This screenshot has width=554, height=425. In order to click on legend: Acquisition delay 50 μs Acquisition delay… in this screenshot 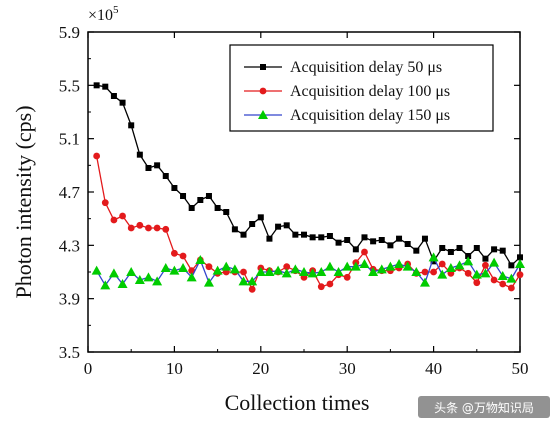, I will do `click(361, 88)`.